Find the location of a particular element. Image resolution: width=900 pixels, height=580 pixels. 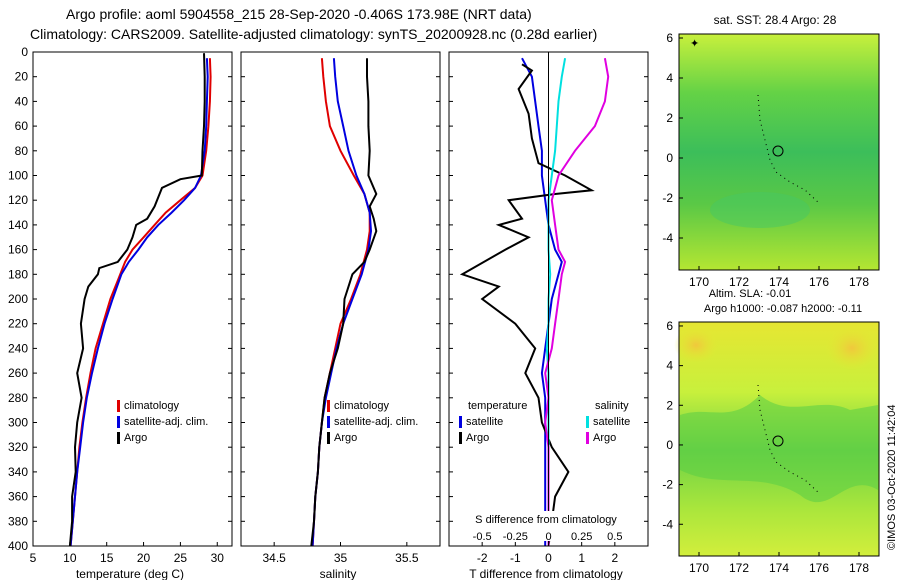

s-axis: -0.5 -0.25 0 0.25 0.5 is located at coordinates (548, 537).